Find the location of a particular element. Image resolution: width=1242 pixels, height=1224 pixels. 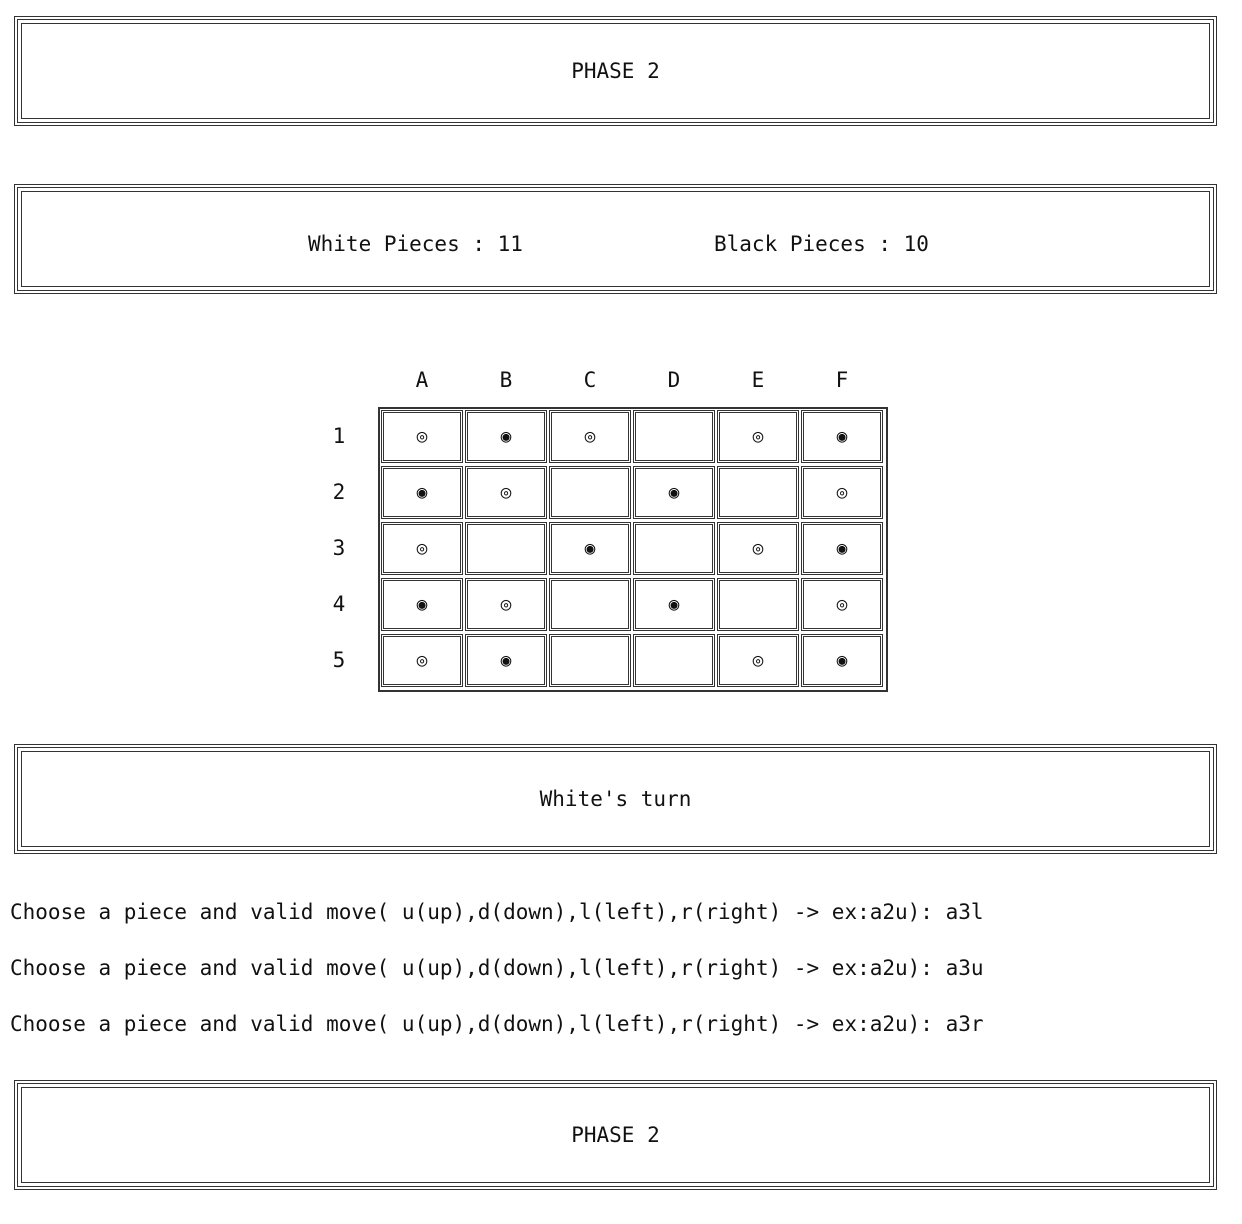

turn-banner: White's turn is located at coordinates (615, 799).